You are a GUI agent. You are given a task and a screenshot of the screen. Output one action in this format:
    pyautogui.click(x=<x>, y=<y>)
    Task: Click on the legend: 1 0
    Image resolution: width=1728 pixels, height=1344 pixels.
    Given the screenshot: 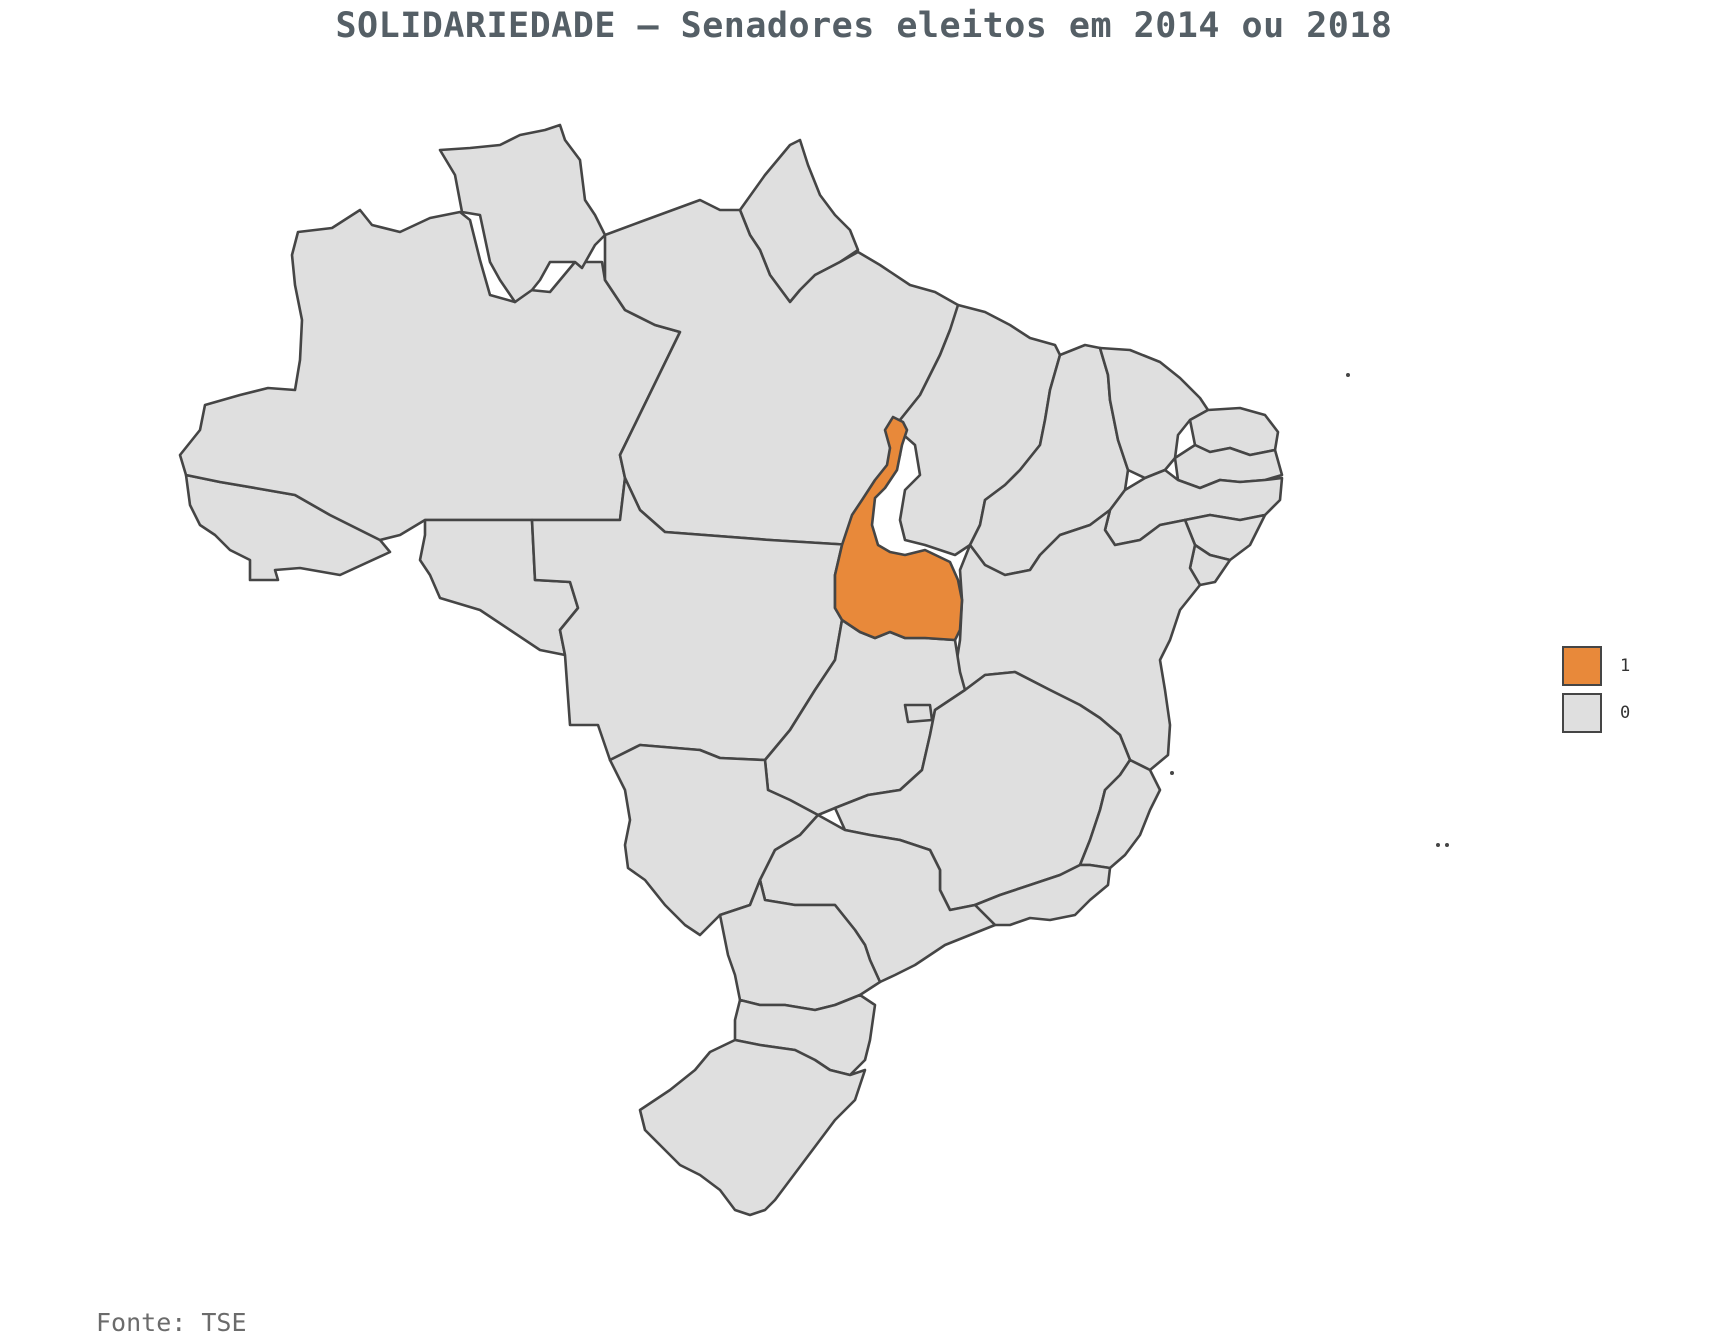 What is the action you would take?
    pyautogui.click(x=1596, y=691)
    